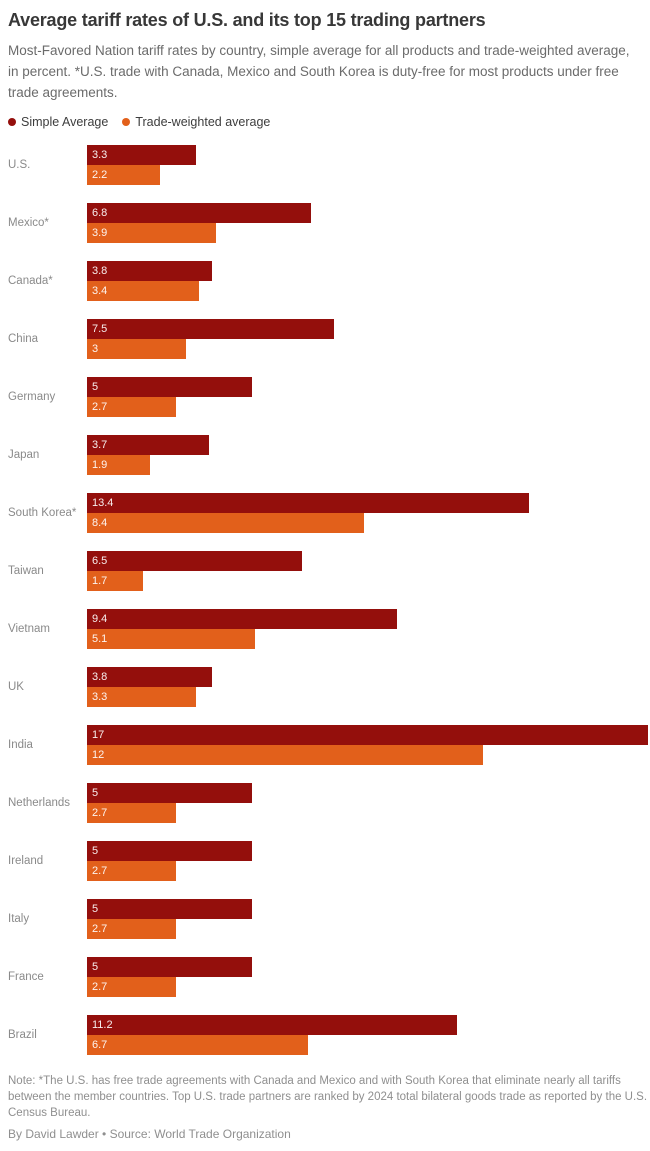 This screenshot has width=650, height=1151. Describe the element at coordinates (367, 571) in the screenshot. I see `bar-pair: 6.5 1.7` at that location.